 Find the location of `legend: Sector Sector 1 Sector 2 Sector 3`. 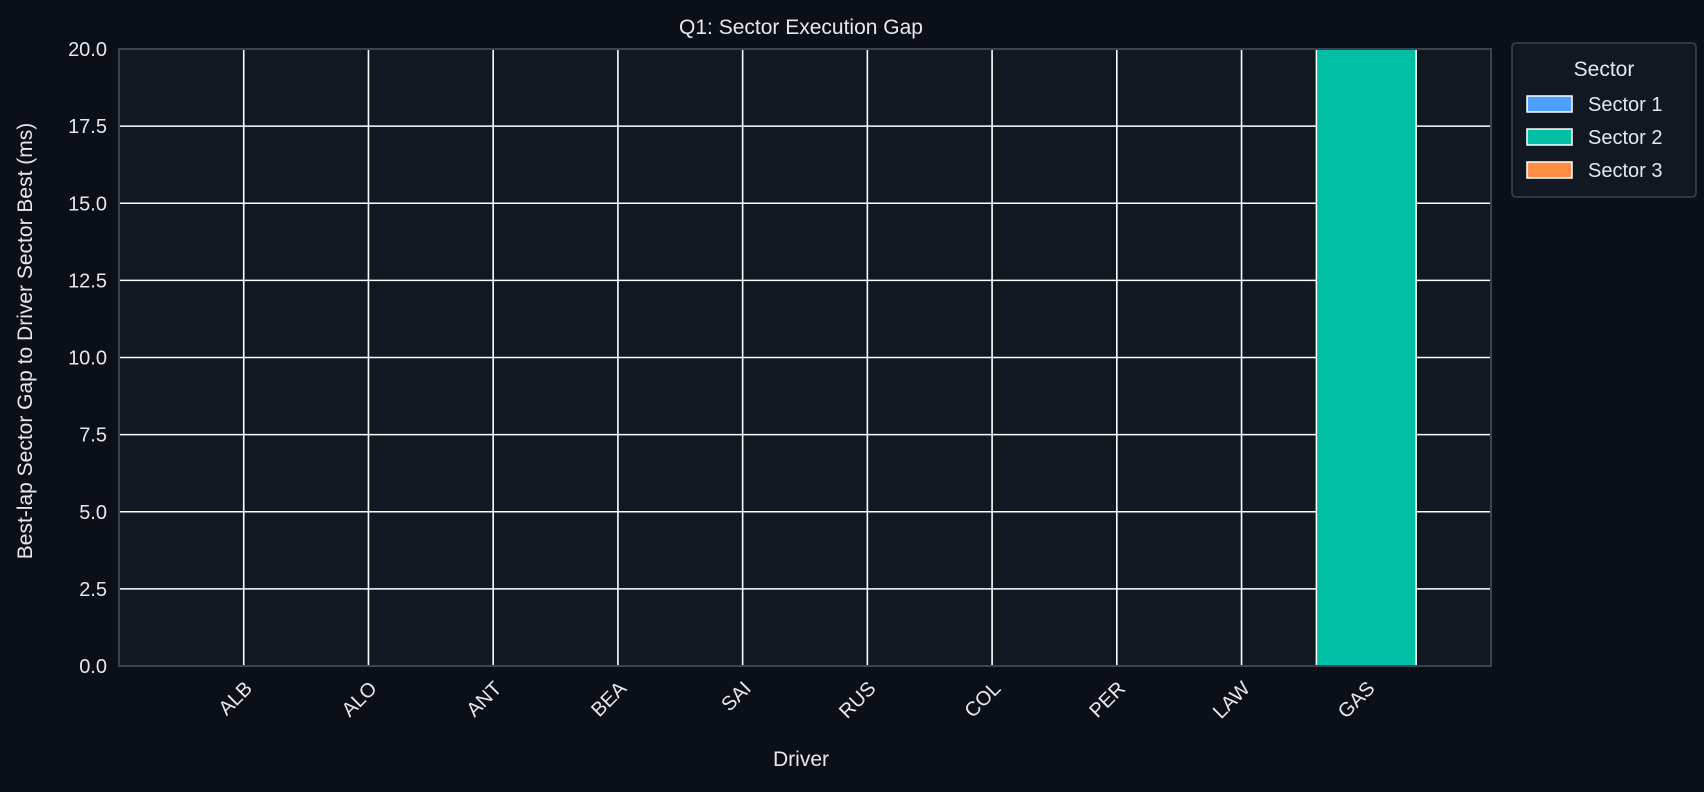

legend: Sector Sector 1 Sector 2 Sector 3 is located at coordinates (1604, 120).